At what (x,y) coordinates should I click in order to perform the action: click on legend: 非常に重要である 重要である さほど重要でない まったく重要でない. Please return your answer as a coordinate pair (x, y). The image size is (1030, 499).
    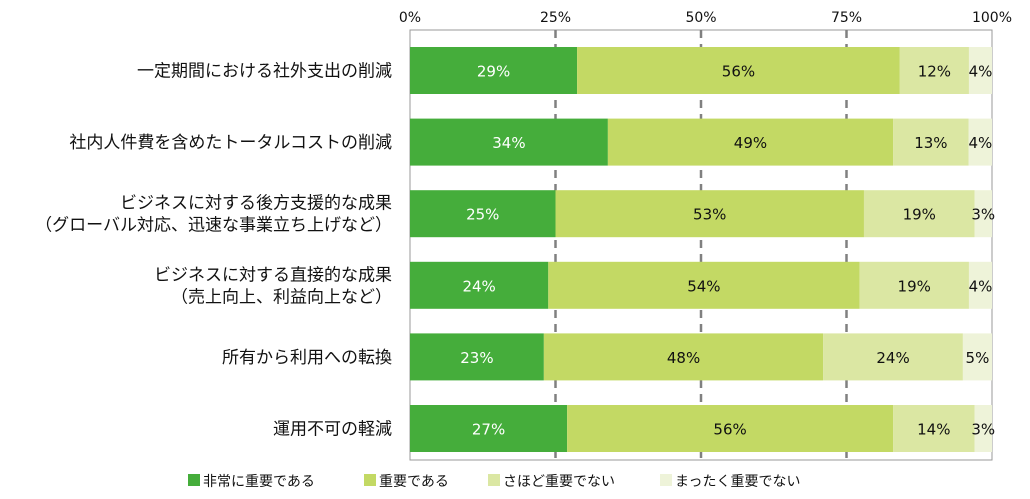
    Looking at the image, I should click on (494, 482).